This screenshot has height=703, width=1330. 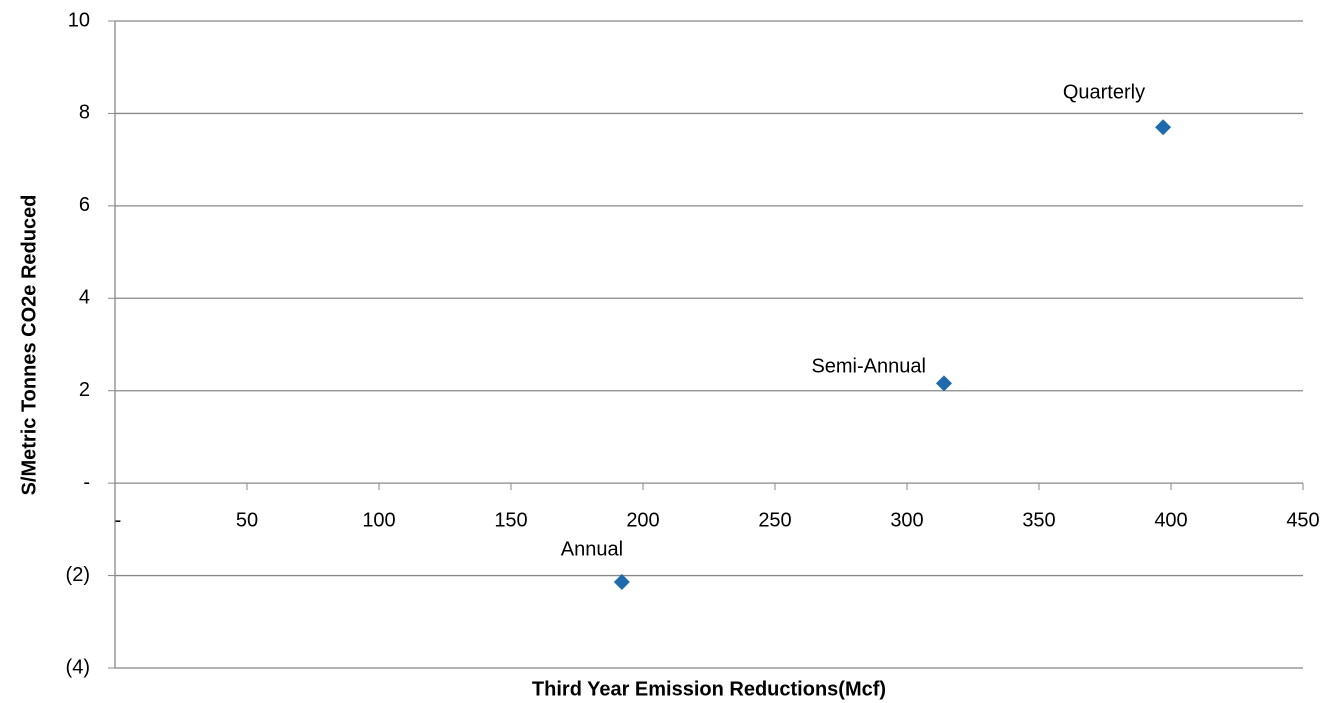 What do you see at coordinates (906, 520) in the screenshot?
I see `x-tick-label: 300` at bounding box center [906, 520].